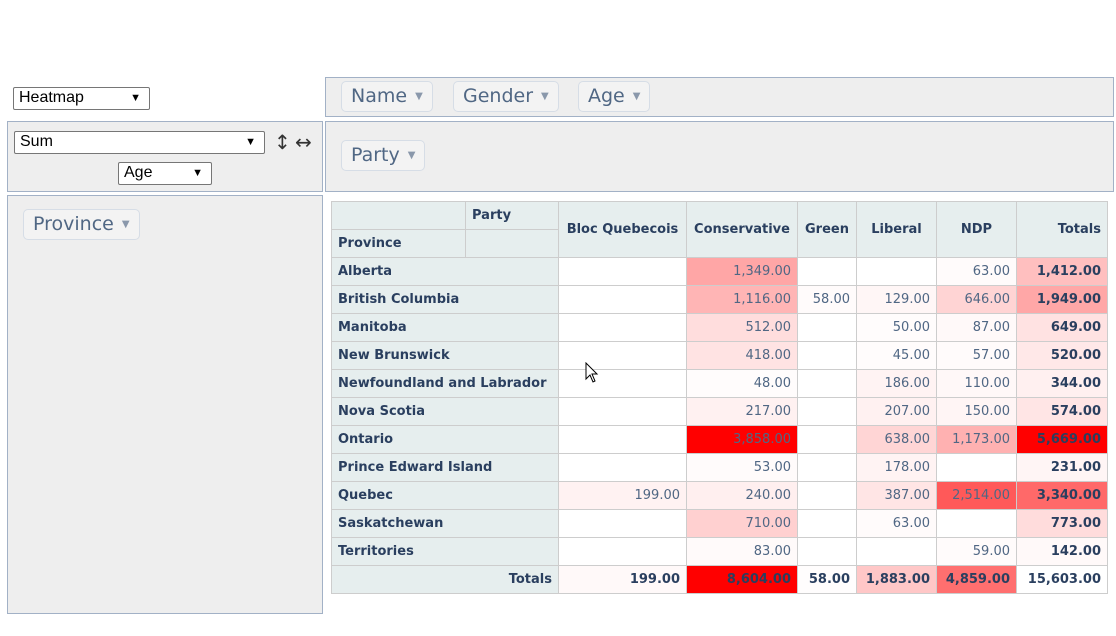 This screenshot has height=636, width=1116. I want to click on col-header-liberal: Liberal, so click(896, 229).